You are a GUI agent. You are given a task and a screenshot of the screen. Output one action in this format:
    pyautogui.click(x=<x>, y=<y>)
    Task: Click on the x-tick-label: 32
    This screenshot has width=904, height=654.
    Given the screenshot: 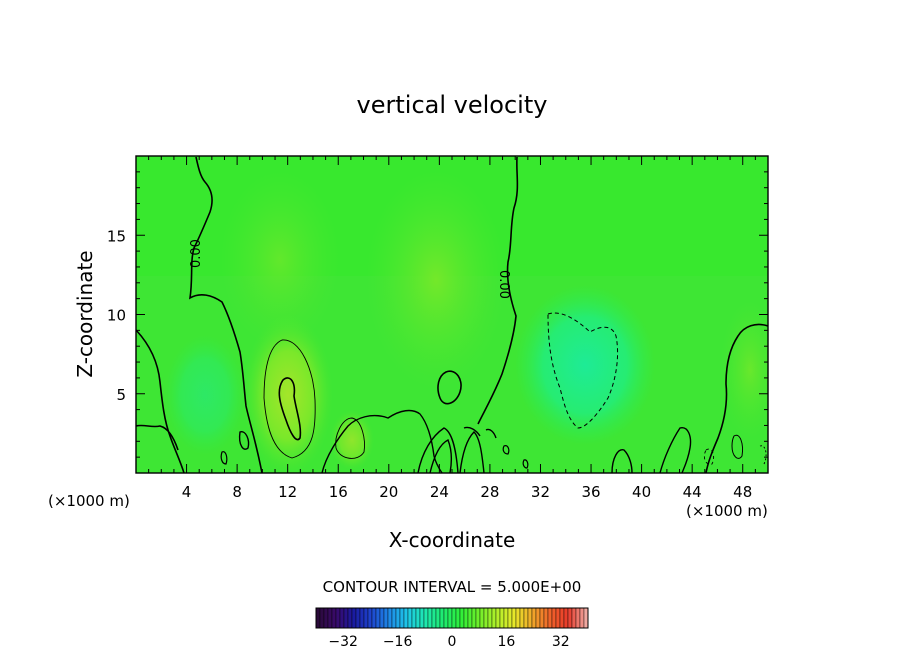 What is the action you would take?
    pyautogui.click(x=540, y=492)
    